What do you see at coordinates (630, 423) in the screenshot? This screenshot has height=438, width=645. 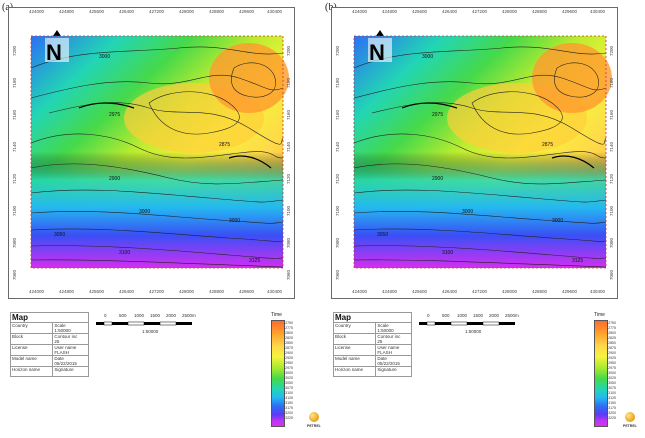 I see `petrel-logo-icon: PETREL` at bounding box center [630, 423].